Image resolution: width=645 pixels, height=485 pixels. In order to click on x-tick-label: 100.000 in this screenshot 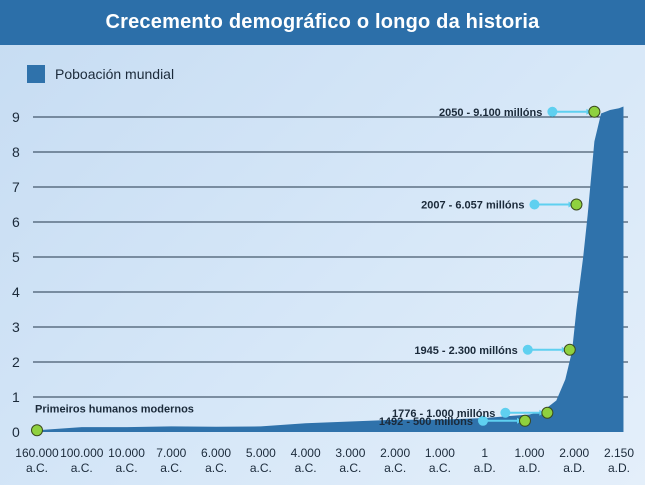, I will do `click(82, 453)`.